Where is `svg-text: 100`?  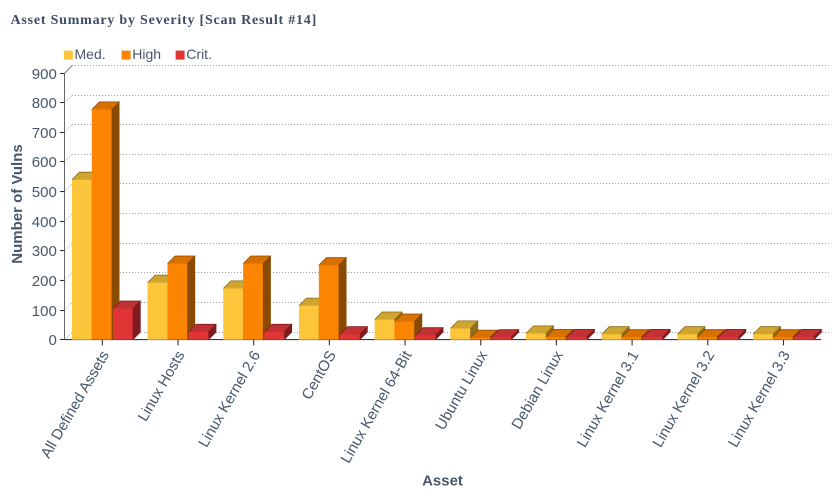 svg-text: 100 is located at coordinates (44, 311).